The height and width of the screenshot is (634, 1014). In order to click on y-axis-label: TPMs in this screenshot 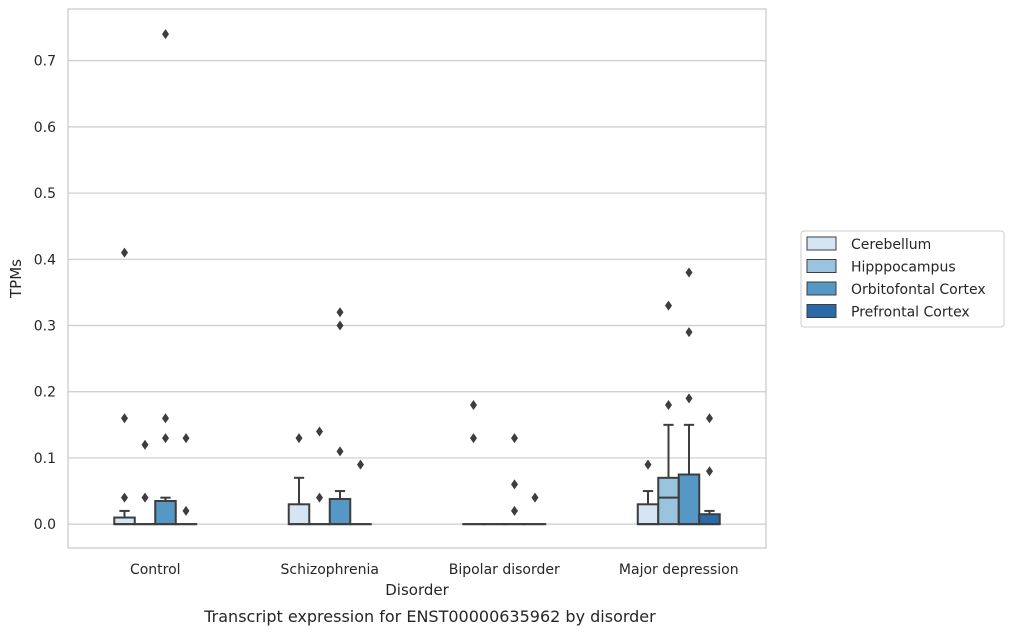, I will do `click(16, 279)`.